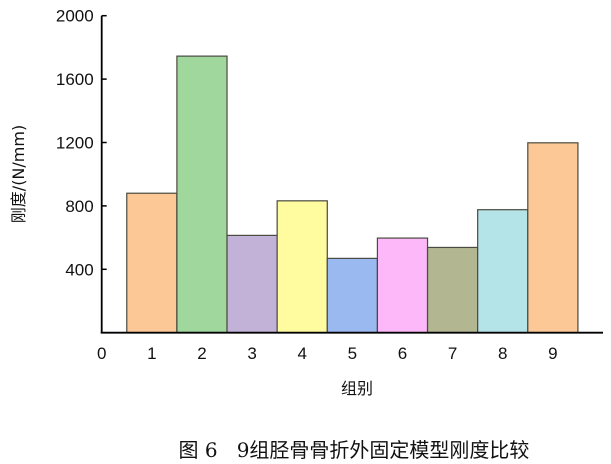 This screenshot has height=464, width=611. Describe the element at coordinates (75, 143) in the screenshot. I see `y-tick-label: 1200` at that location.